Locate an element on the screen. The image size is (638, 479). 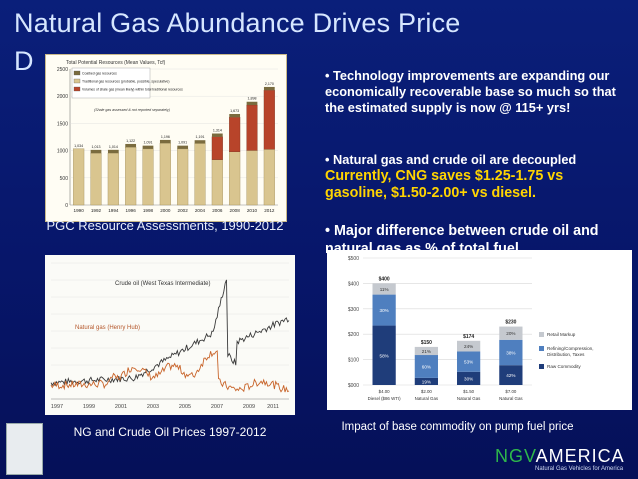
chart1-bar-label: 1,191 is located at coordinates (200, 137).